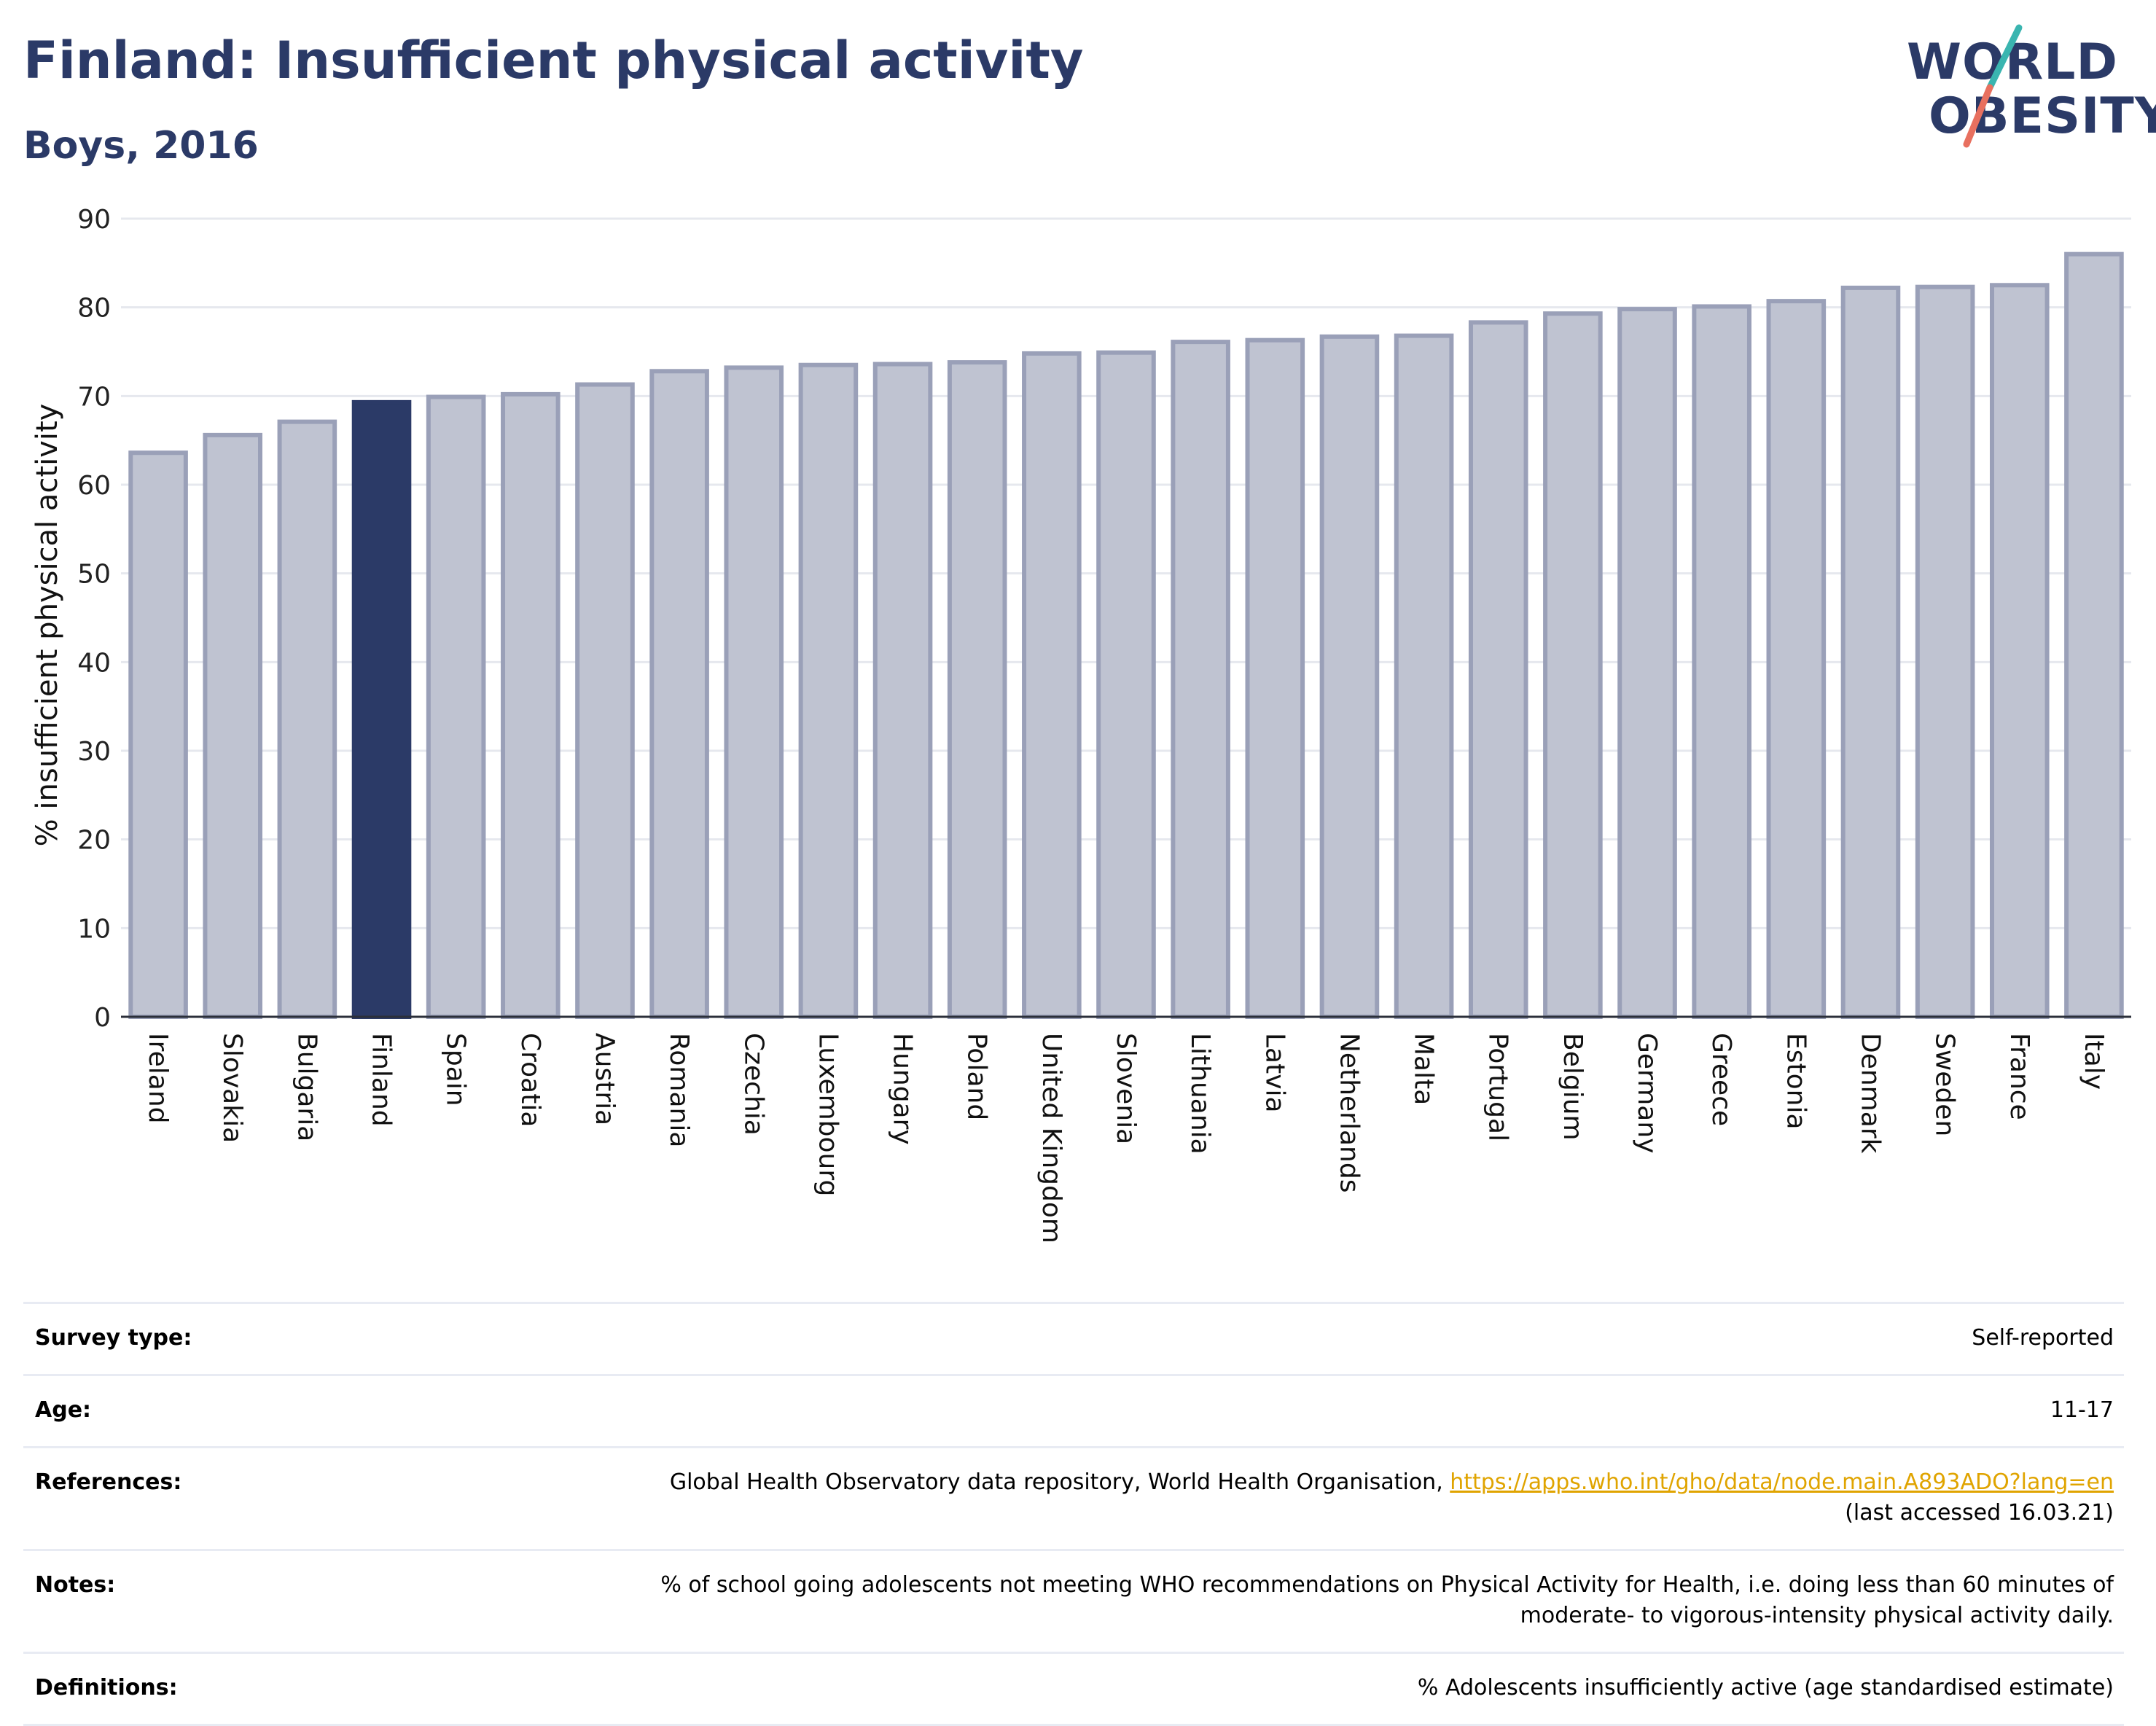 The width and height of the screenshot is (2156, 1726). I want to click on meta-value: 11-17, so click(2082, 1410).